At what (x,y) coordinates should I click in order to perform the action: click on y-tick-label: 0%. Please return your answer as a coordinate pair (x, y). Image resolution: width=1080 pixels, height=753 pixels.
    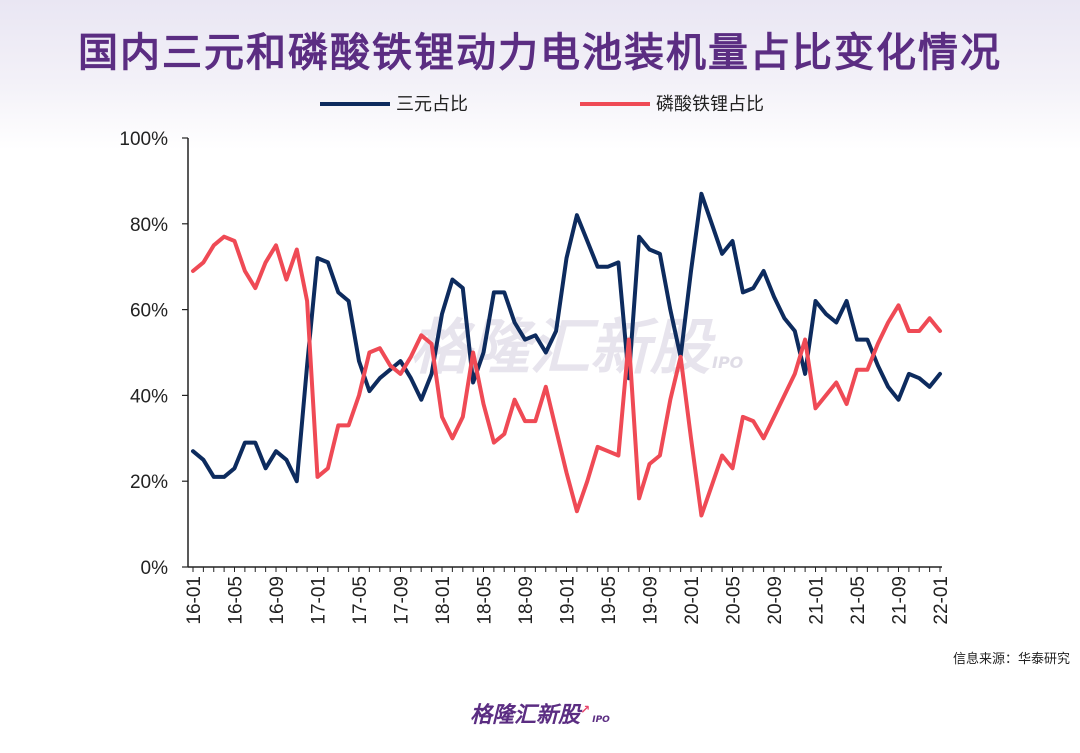
    Looking at the image, I should click on (155, 568).